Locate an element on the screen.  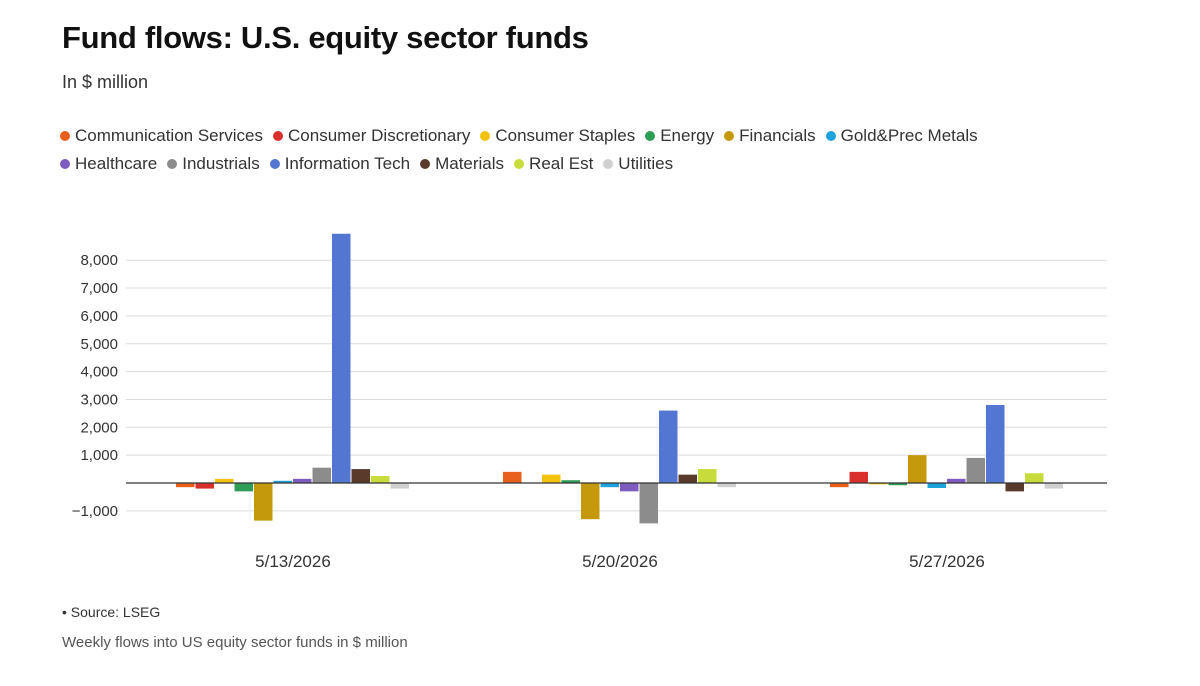
legend-item: Industrials is located at coordinates (213, 164).